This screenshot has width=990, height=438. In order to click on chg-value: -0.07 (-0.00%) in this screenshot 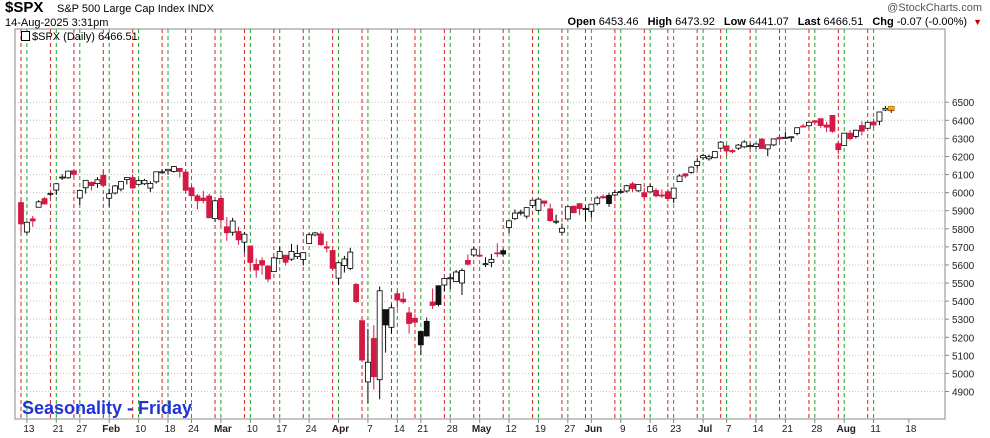, I will do `click(932, 22)`.